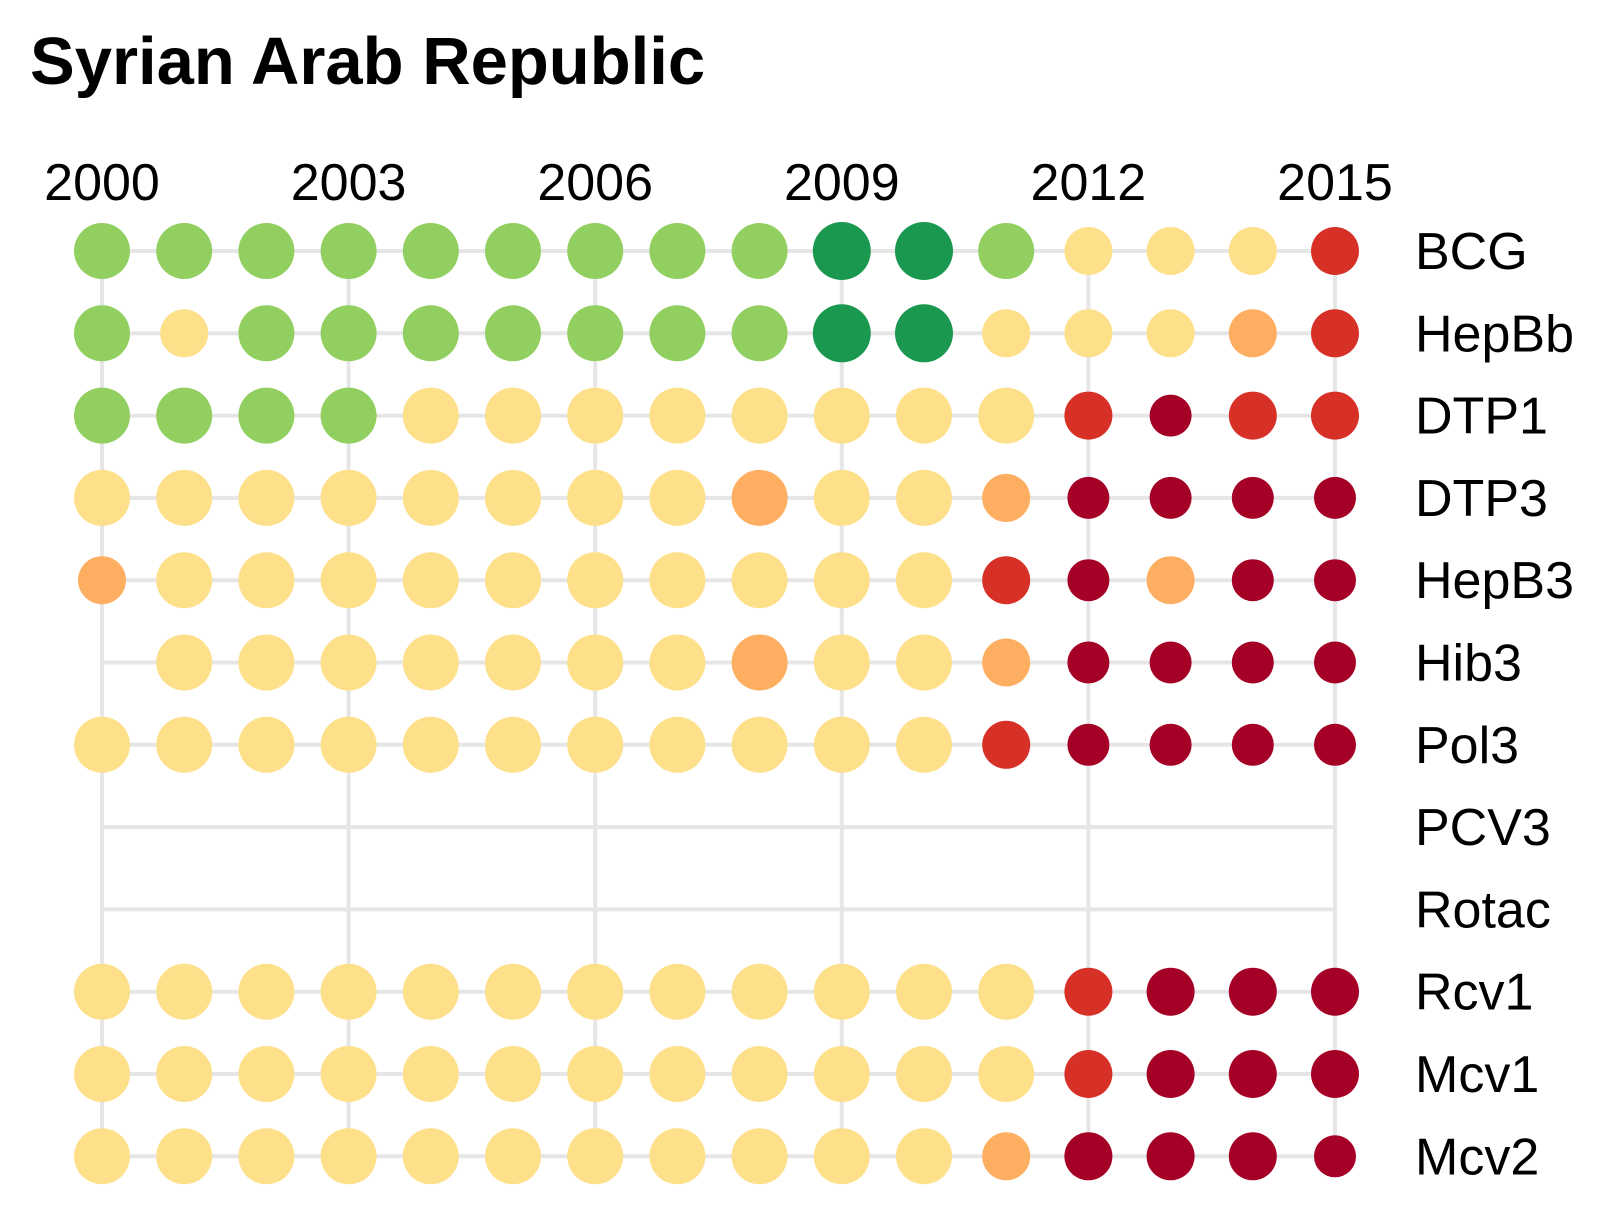  What do you see at coordinates (1483, 828) in the screenshot?
I see `row-label: PCV3` at bounding box center [1483, 828].